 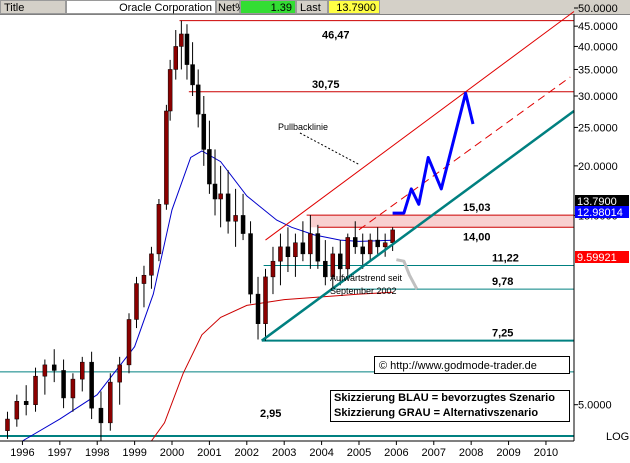 What do you see at coordinates (312, 7) in the screenshot?
I see `last-label: Last` at bounding box center [312, 7].